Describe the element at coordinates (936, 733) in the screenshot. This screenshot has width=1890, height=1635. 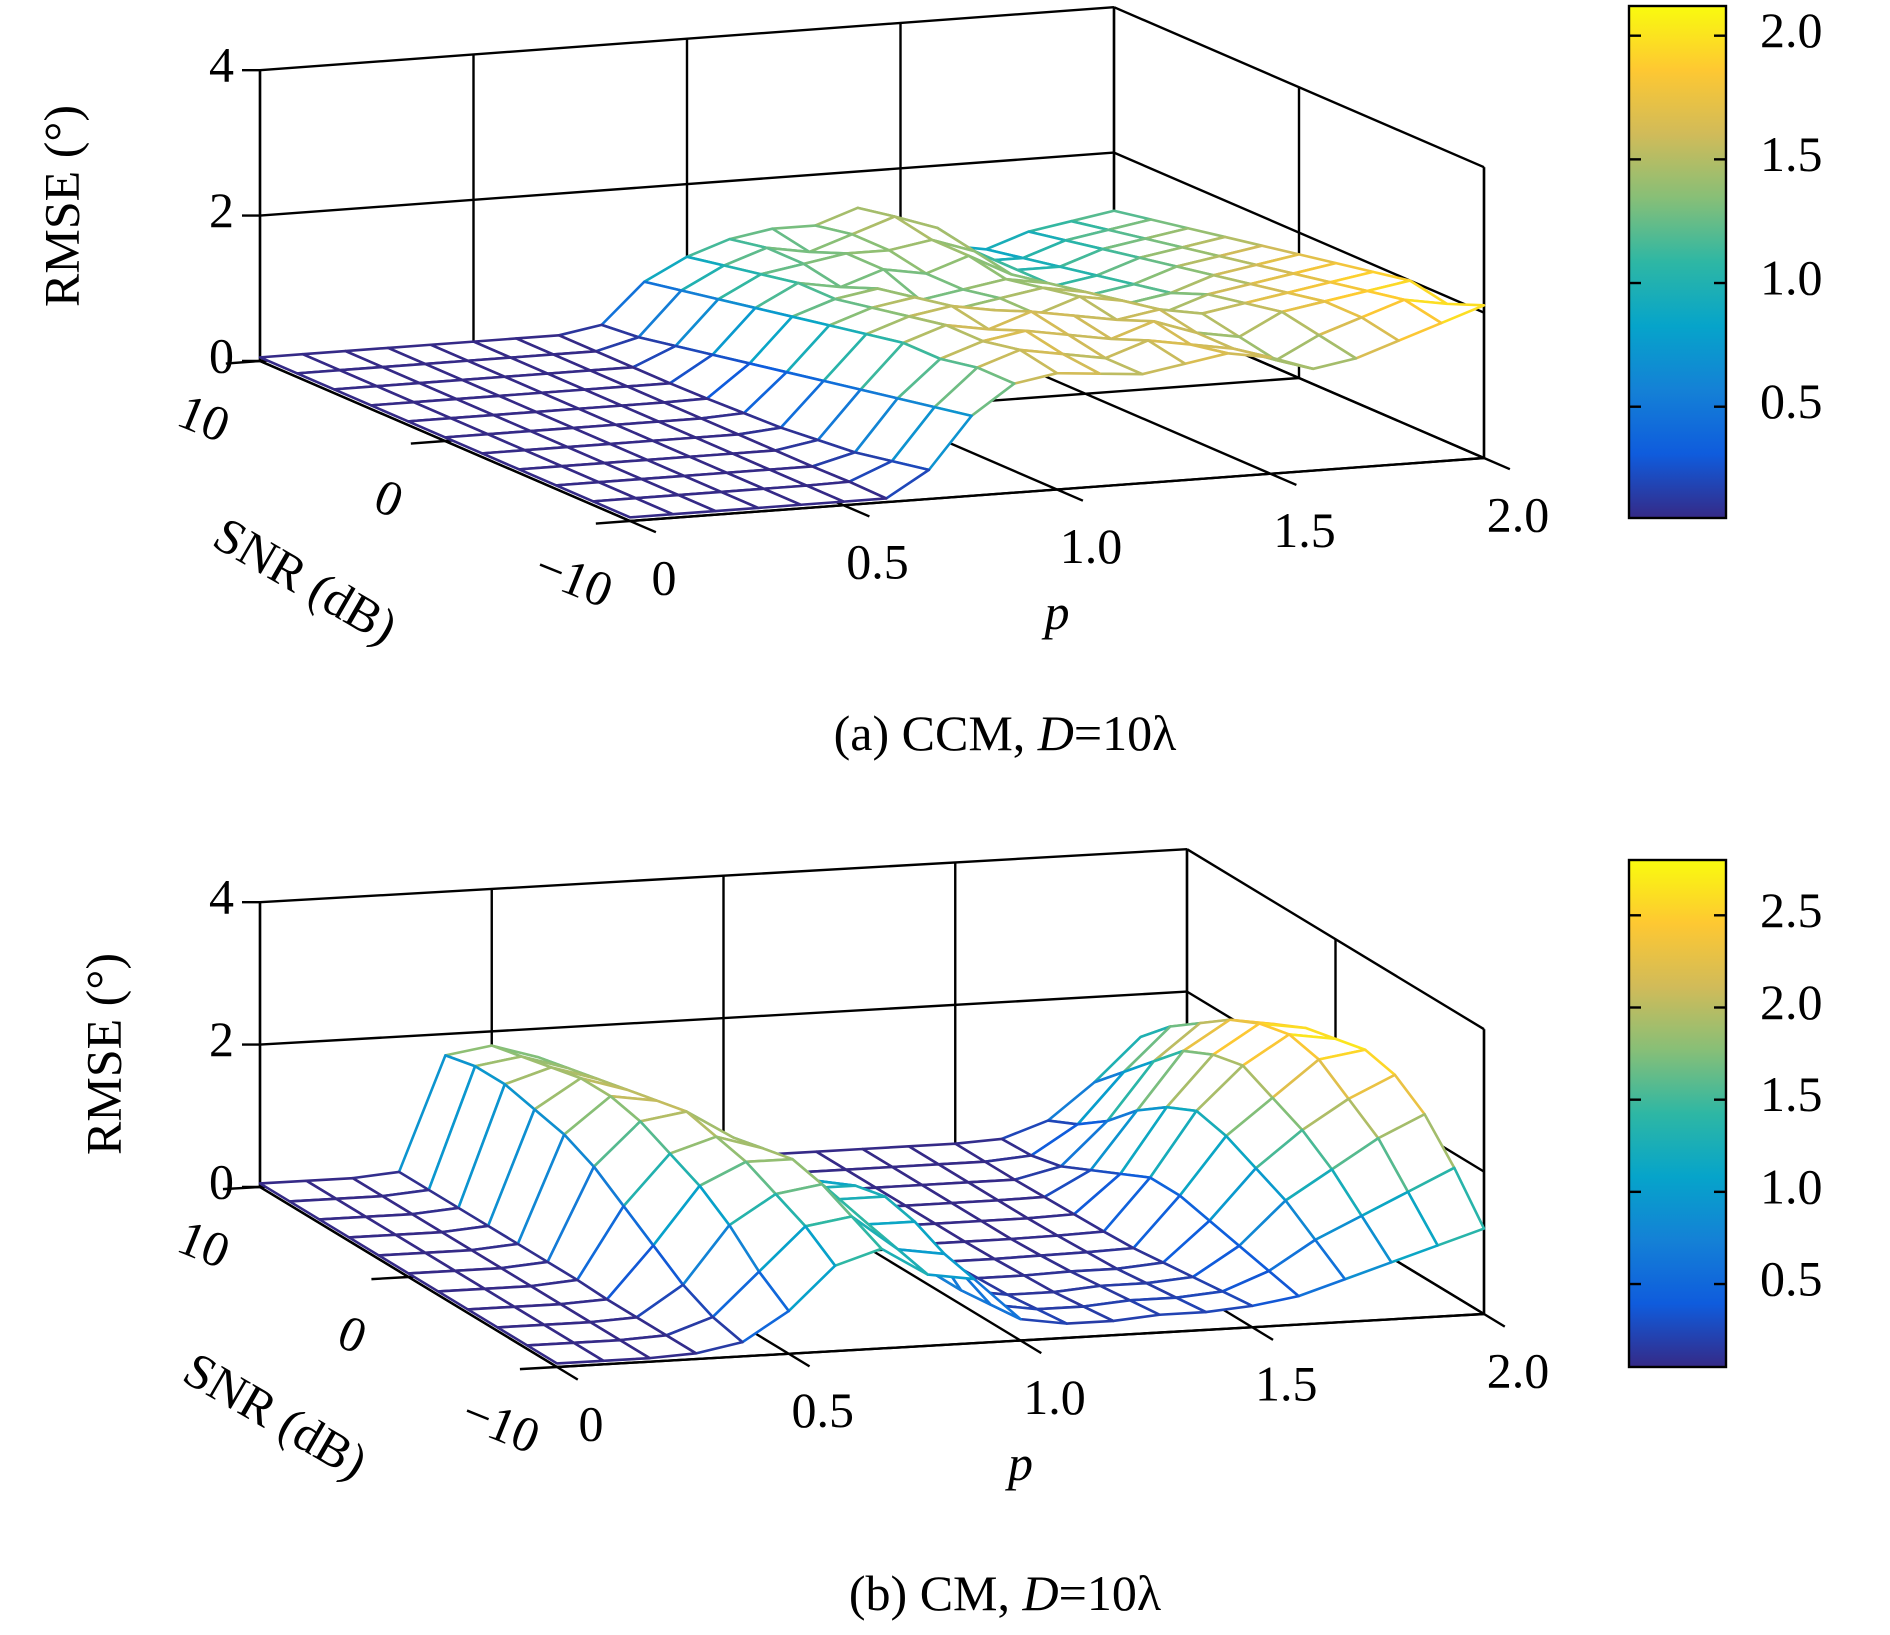
I see `caption-part: (a) CCM,` at that location.